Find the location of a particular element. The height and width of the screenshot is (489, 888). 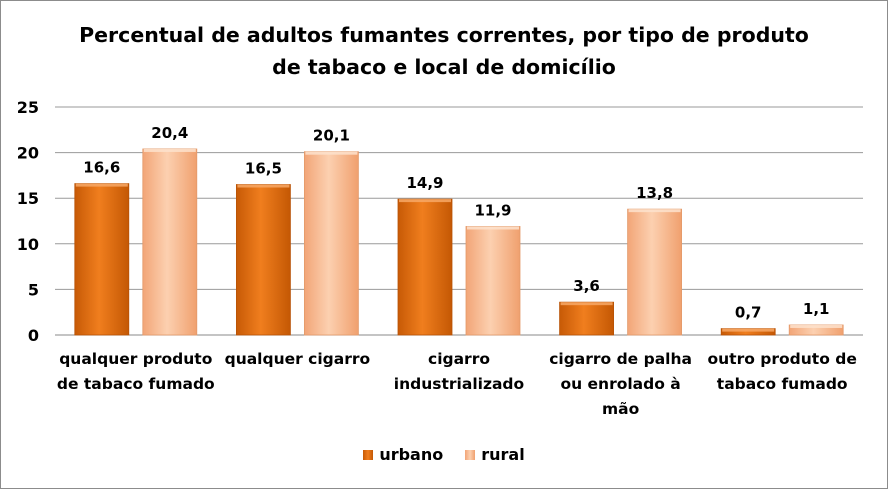

y-tick-label: 5 is located at coordinates (33, 289).